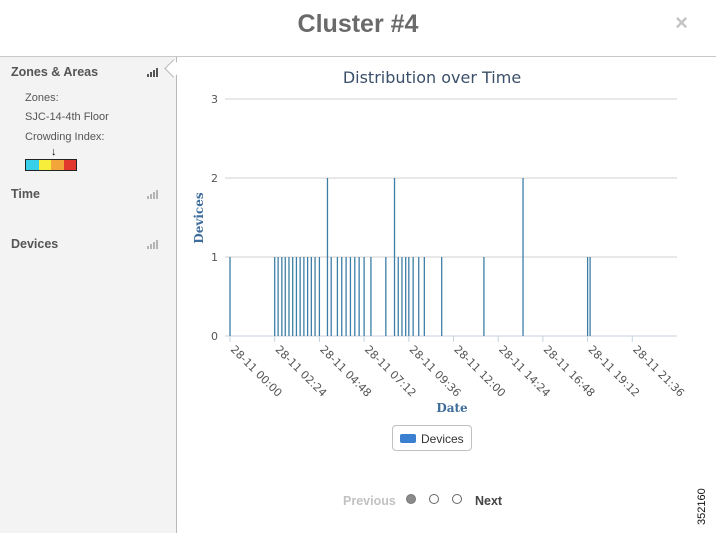 The width and height of the screenshot is (716, 533). I want to click on crowding-index-label: Crowding Index:, so click(65, 137).